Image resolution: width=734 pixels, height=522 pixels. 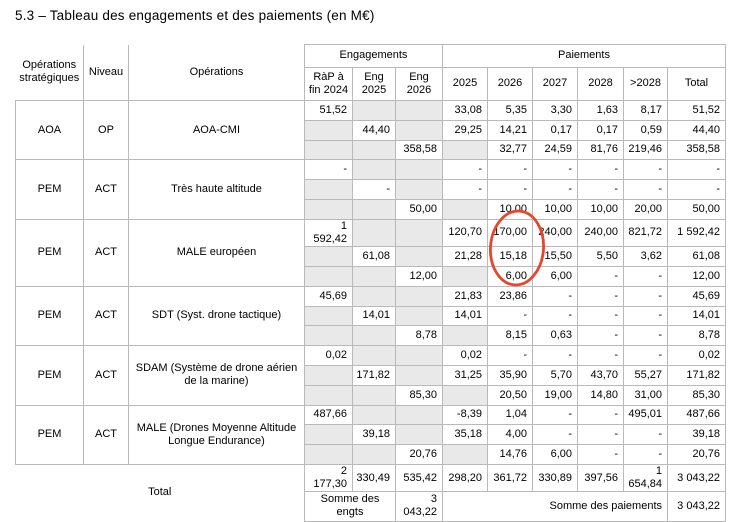 I want to click on table-row: 39,18 35,18 4,00- - -39,18, so click(x=371, y=435).